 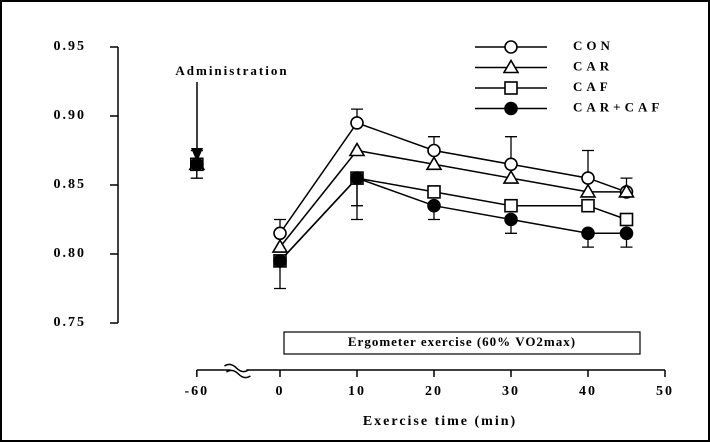 I want to click on x-tick-label: 30, so click(x=511, y=391).